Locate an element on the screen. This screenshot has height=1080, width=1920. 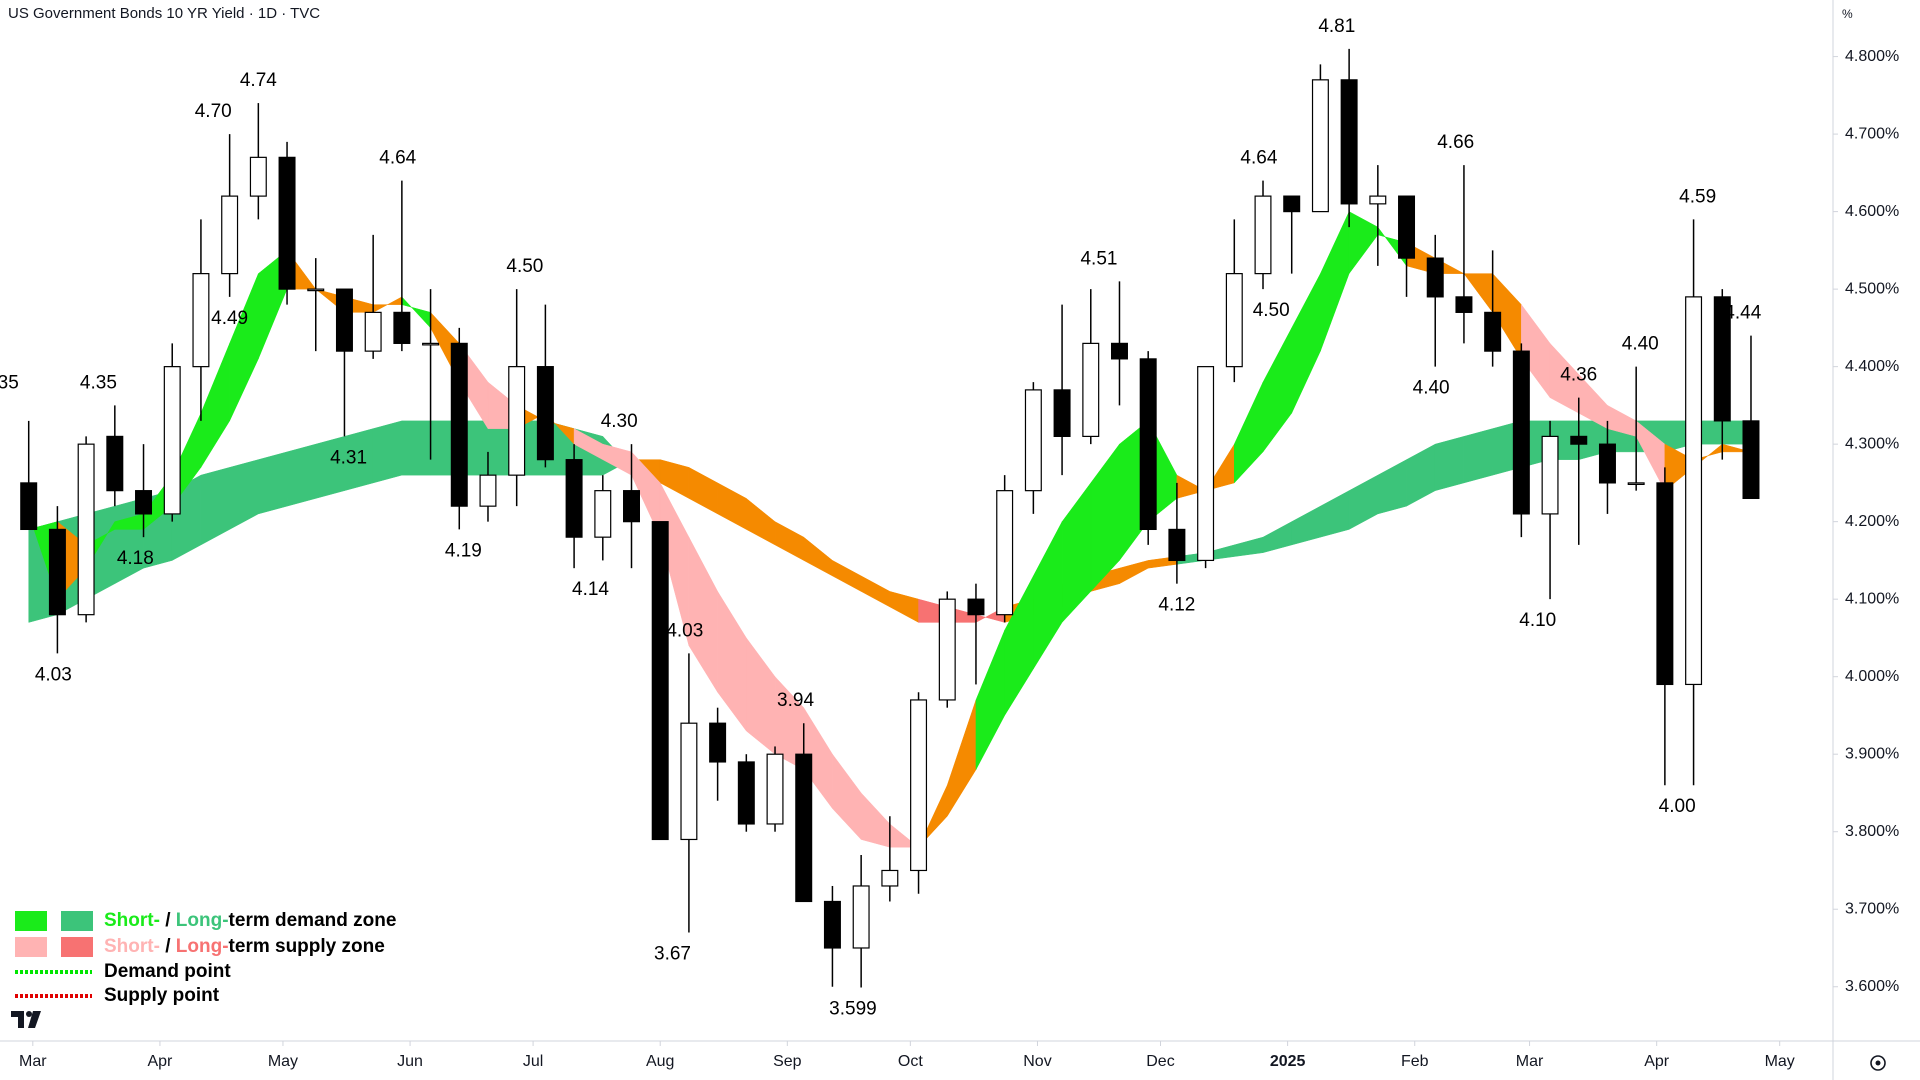
price-annotation: 4.74 is located at coordinates (258, 80).